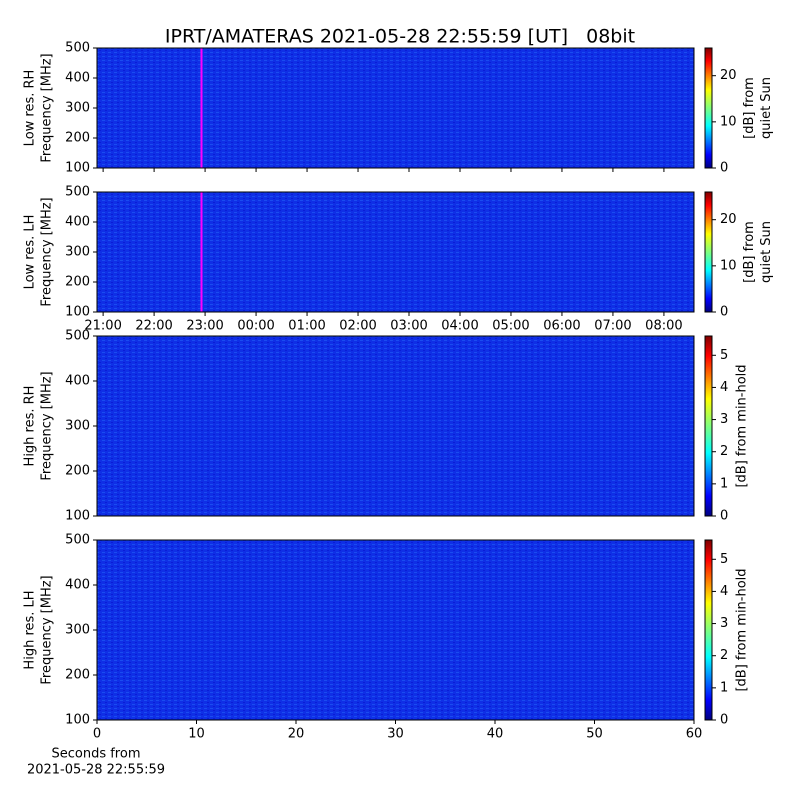 This screenshot has width=800, height=800. I want to click on y-axis-label: Low res. RH, so click(30, 108).